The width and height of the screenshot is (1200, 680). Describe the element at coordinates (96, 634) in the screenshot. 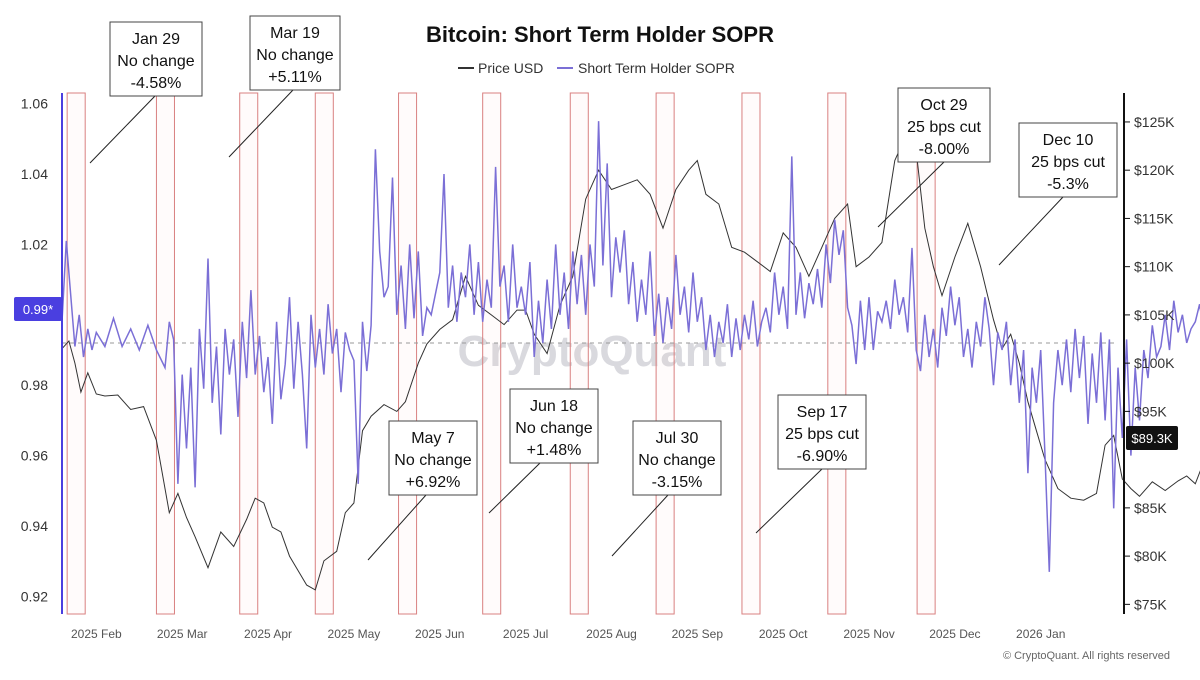

I see `x-tick-label: 2025 Feb` at that location.